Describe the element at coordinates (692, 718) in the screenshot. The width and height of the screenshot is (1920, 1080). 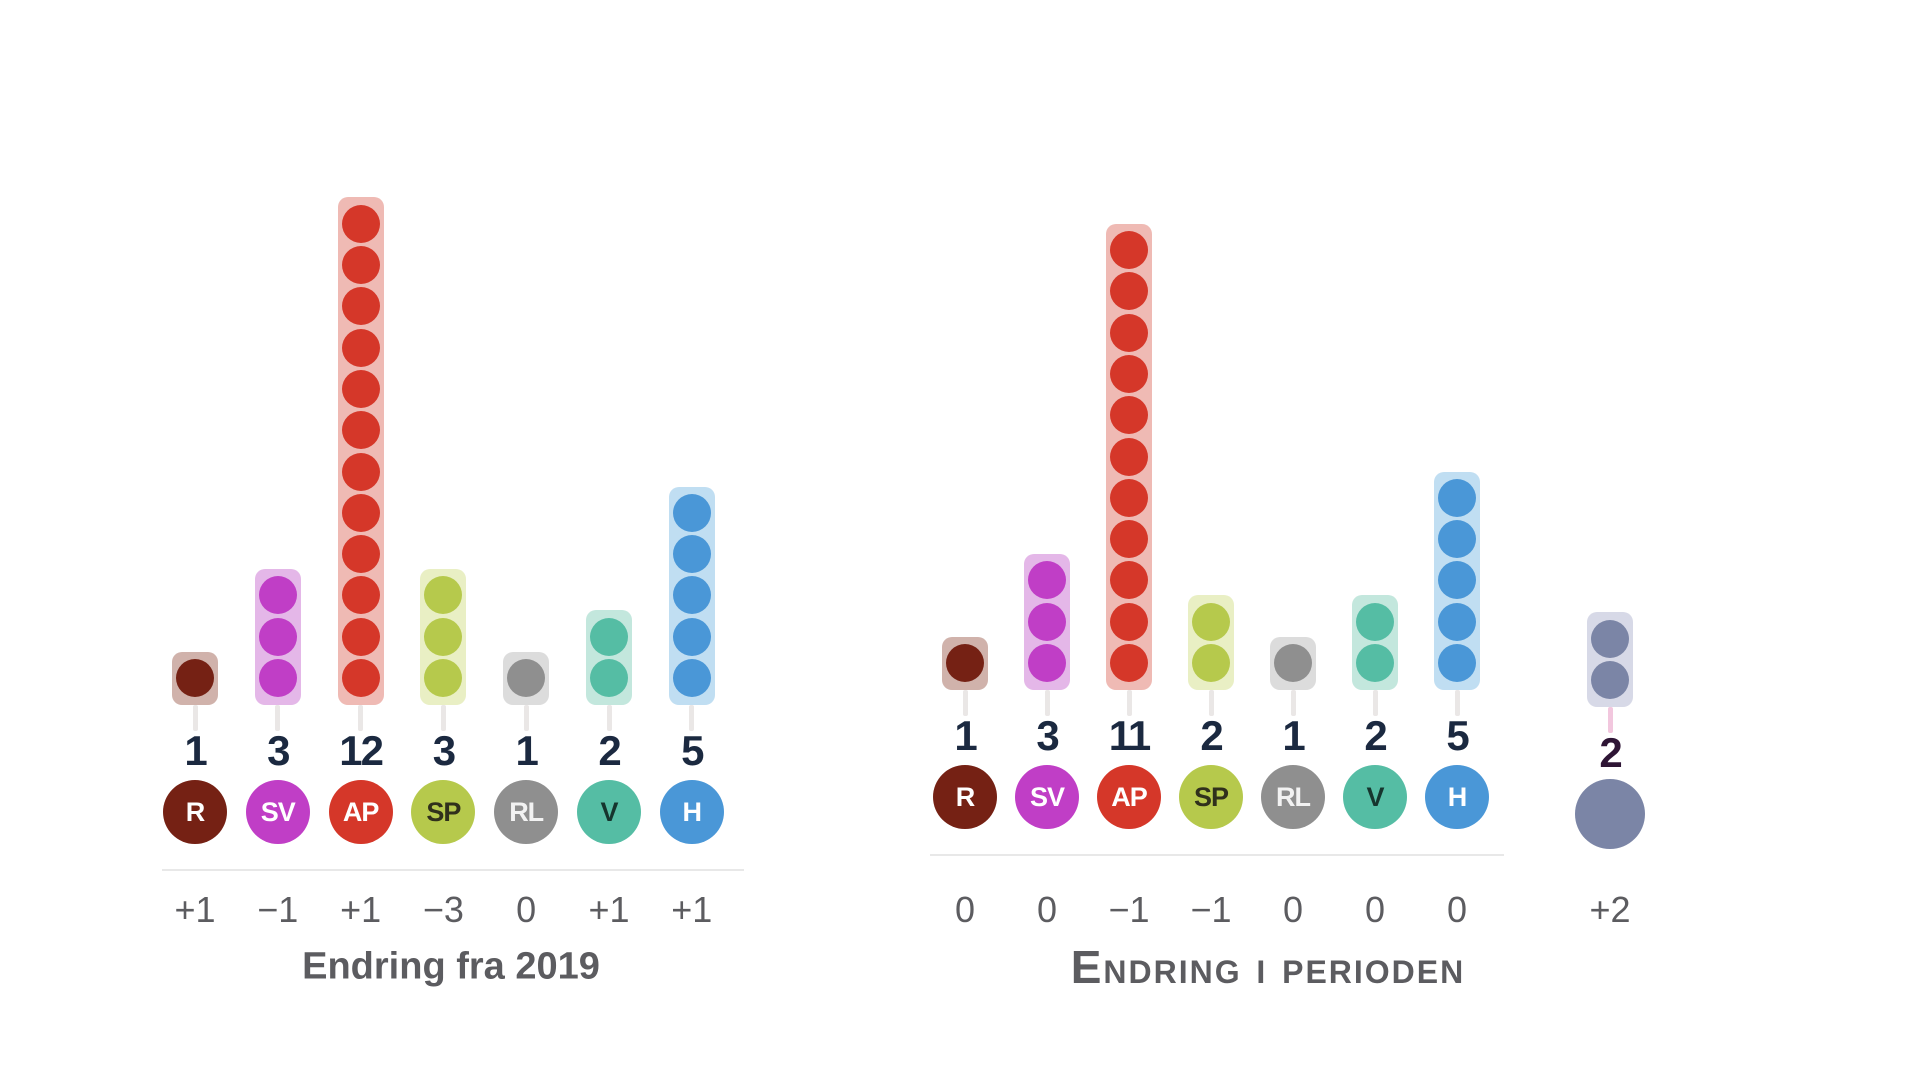
I see `chart0-stem-H` at that location.